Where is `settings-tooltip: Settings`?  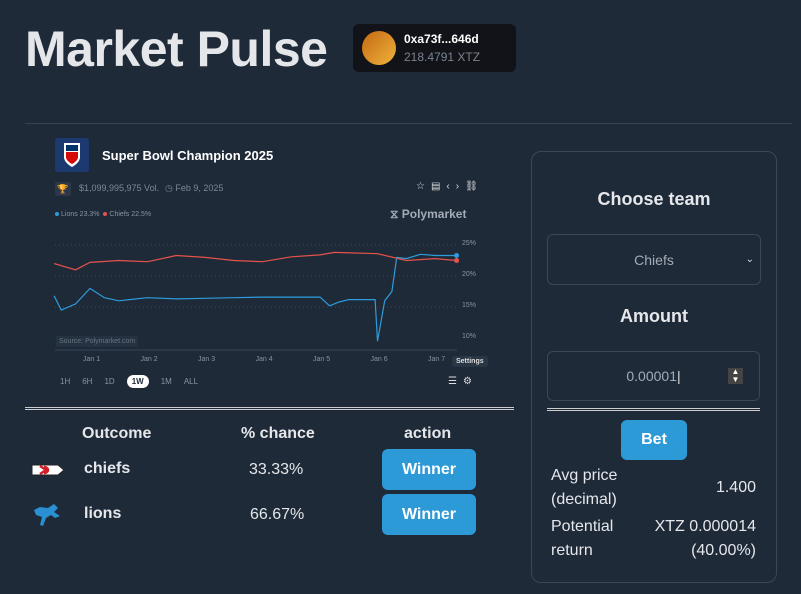
settings-tooltip: Settings is located at coordinates (470, 361).